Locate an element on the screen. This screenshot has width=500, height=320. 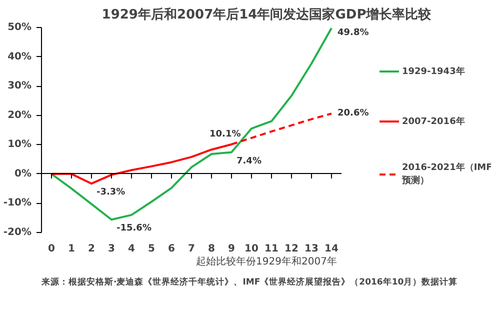
annotation: 20.6% is located at coordinates (353, 113).